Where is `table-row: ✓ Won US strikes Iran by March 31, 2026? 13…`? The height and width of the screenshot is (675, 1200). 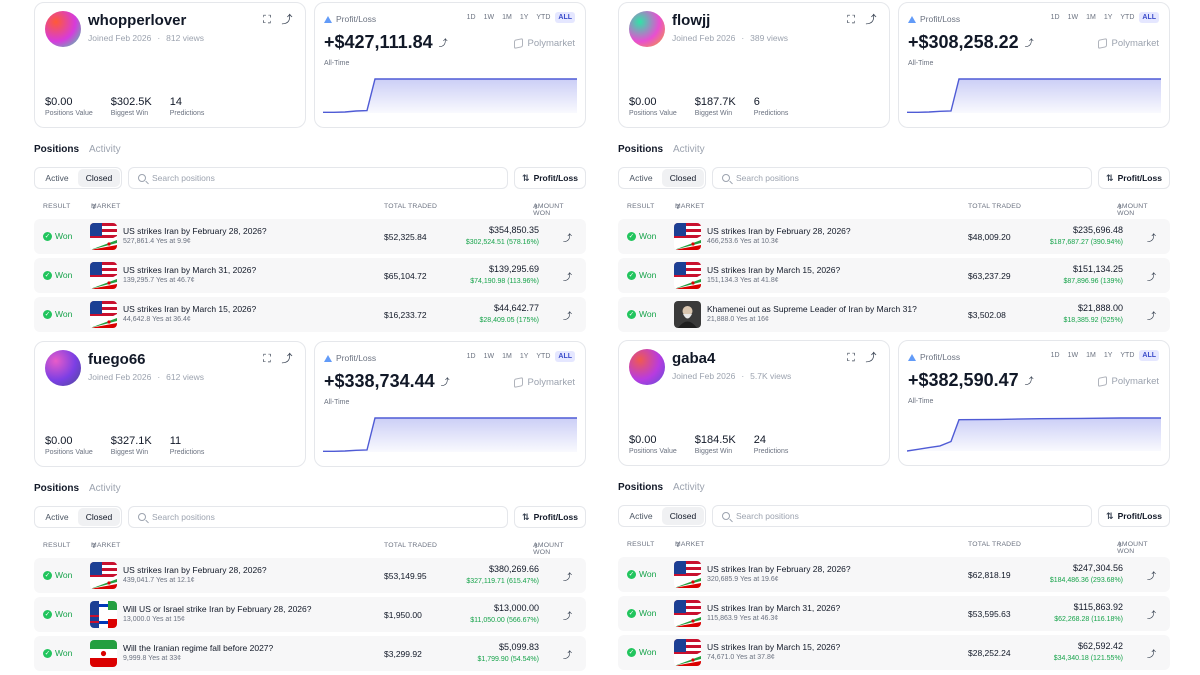 table-row: ✓ Won US strikes Iran by March 31, 2026? 13… is located at coordinates (310, 275).